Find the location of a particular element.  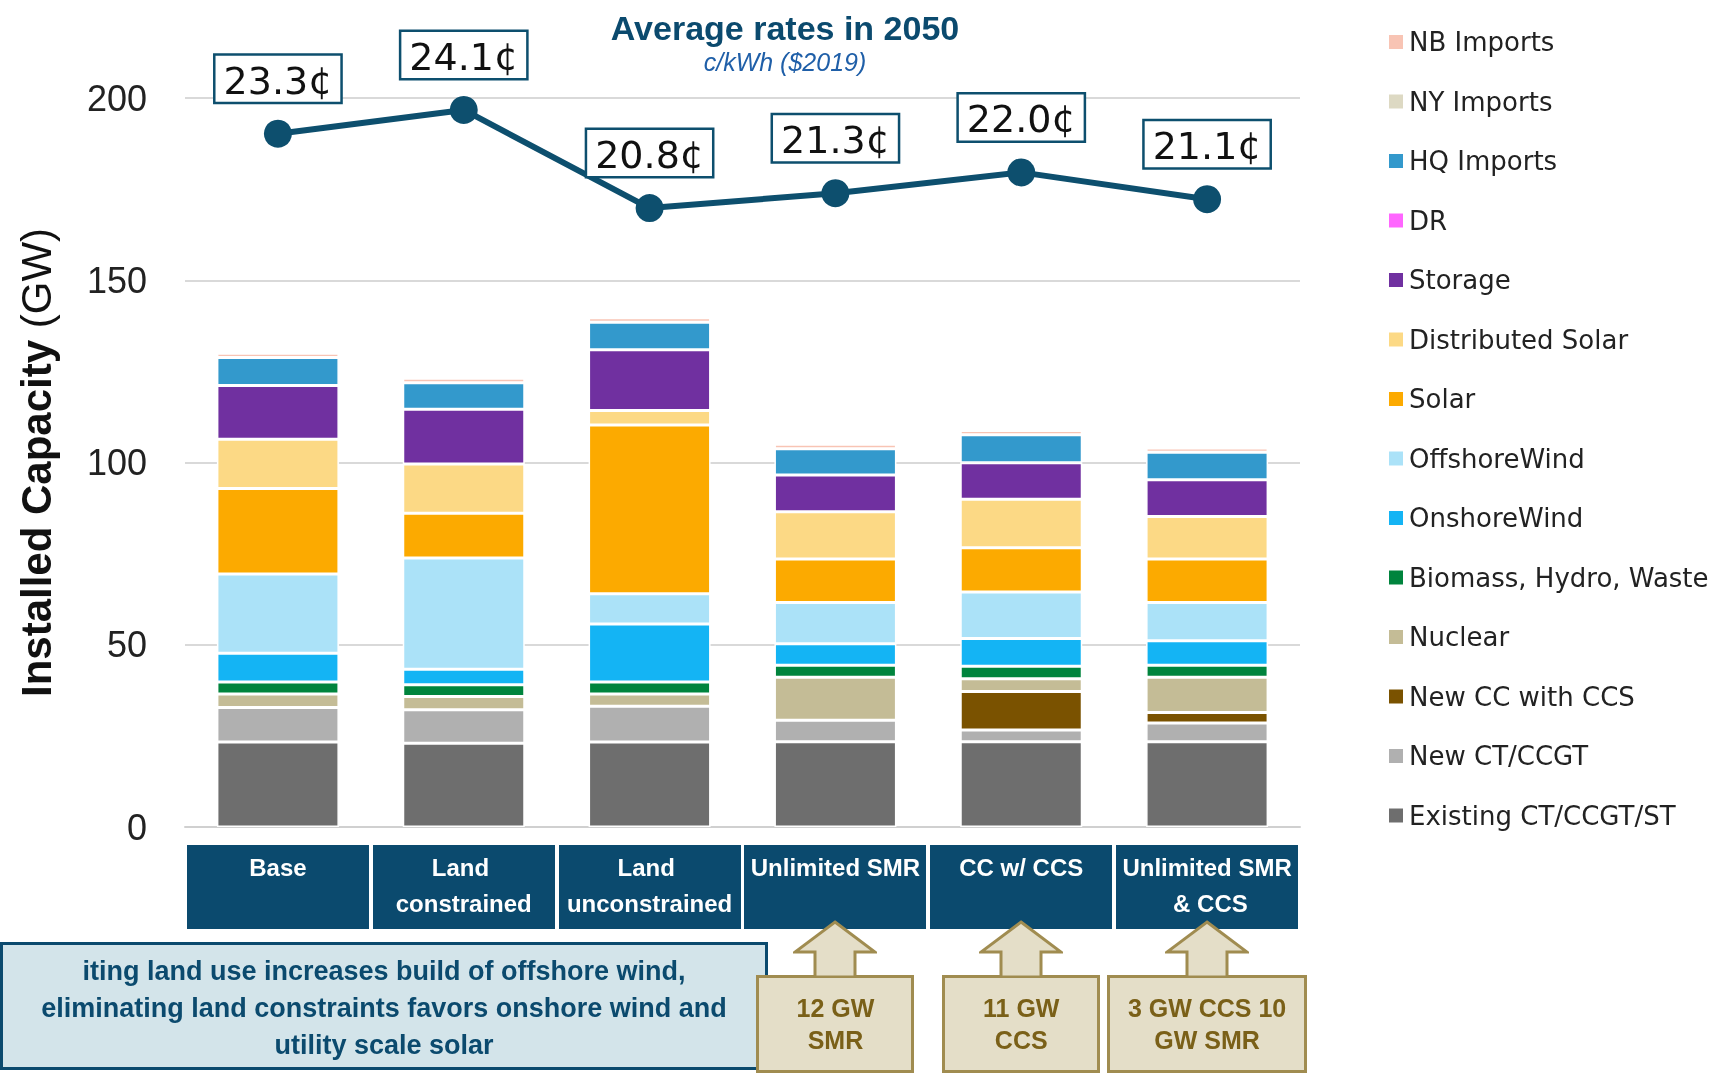

x-tick-label: Unlimited SMR is located at coordinates (835, 867).